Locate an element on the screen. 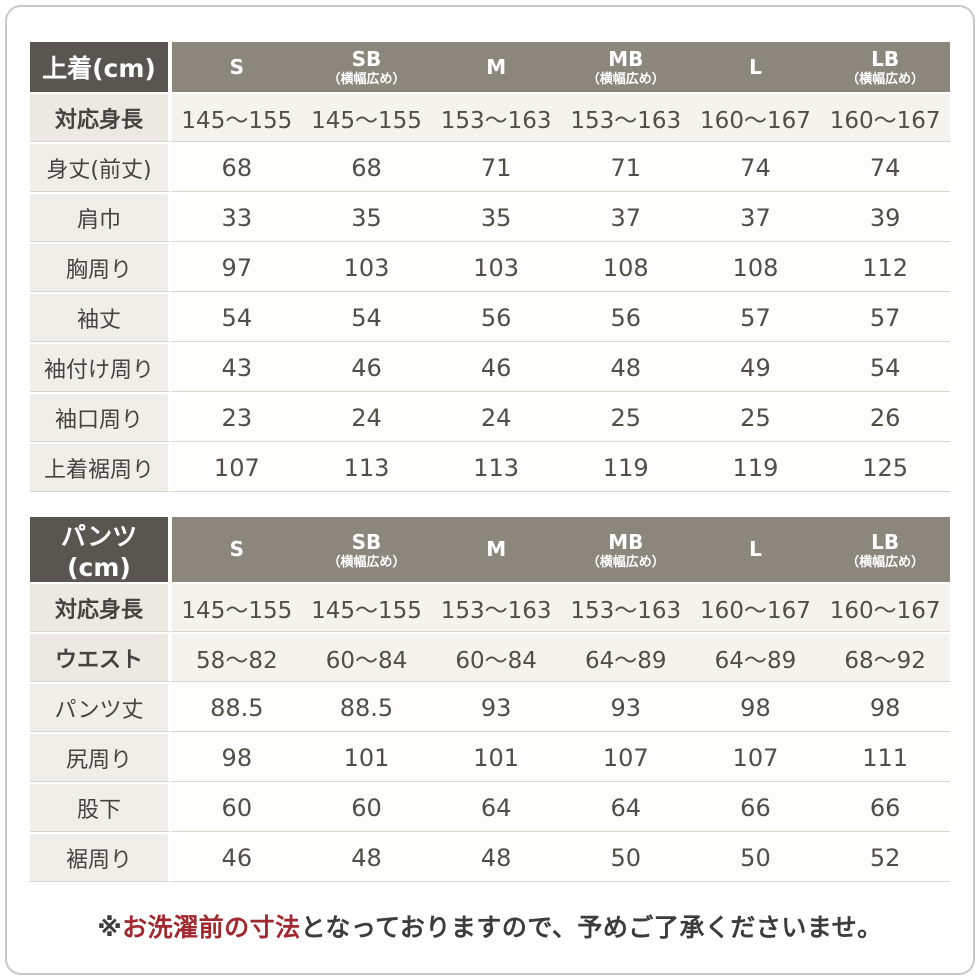  pre-wash-note: ※お洗濯前の寸法となっておりますので、予めご了承くださいませ。 is located at coordinates (490, 926).